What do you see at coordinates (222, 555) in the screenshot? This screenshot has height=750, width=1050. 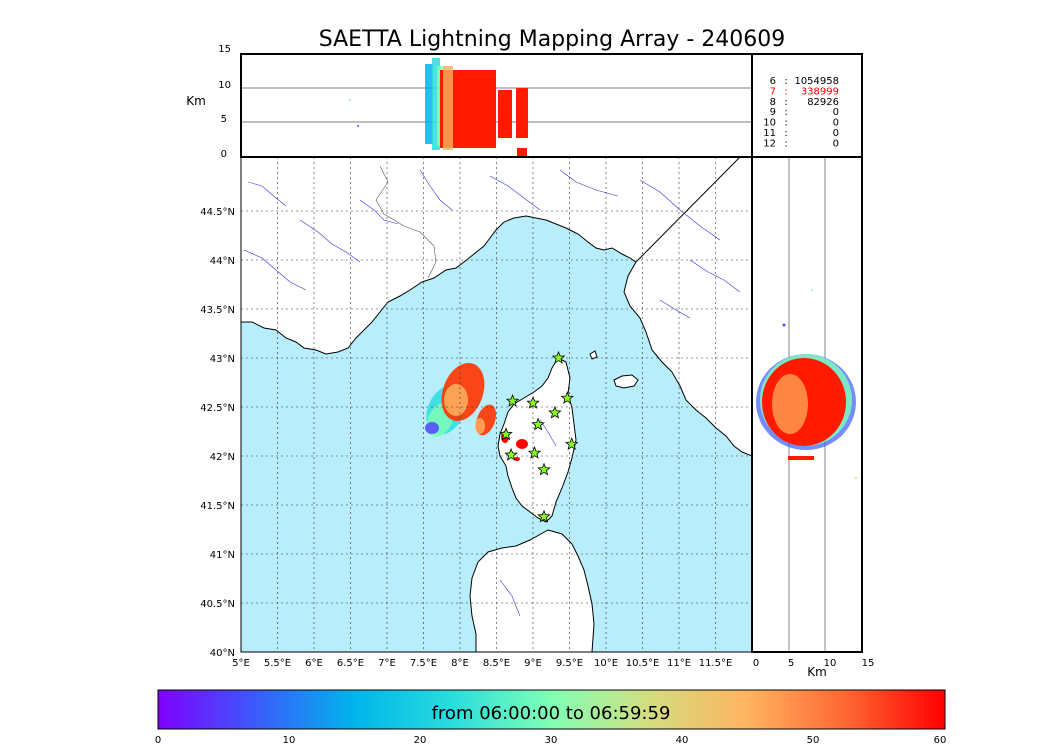 I see `lat-tick-label: 41°N` at bounding box center [222, 555].